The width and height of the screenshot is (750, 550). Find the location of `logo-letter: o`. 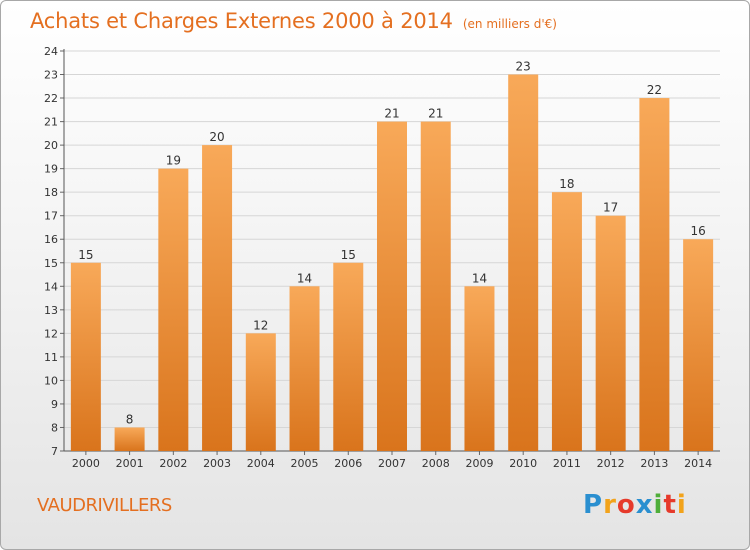

logo-letter: o is located at coordinates (626, 505).